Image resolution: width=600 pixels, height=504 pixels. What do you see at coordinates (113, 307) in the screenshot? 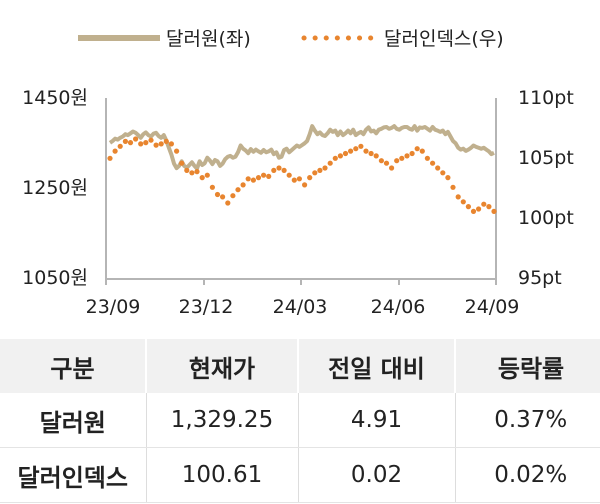
I see `x-tick-label: 23/09` at bounding box center [113, 307].